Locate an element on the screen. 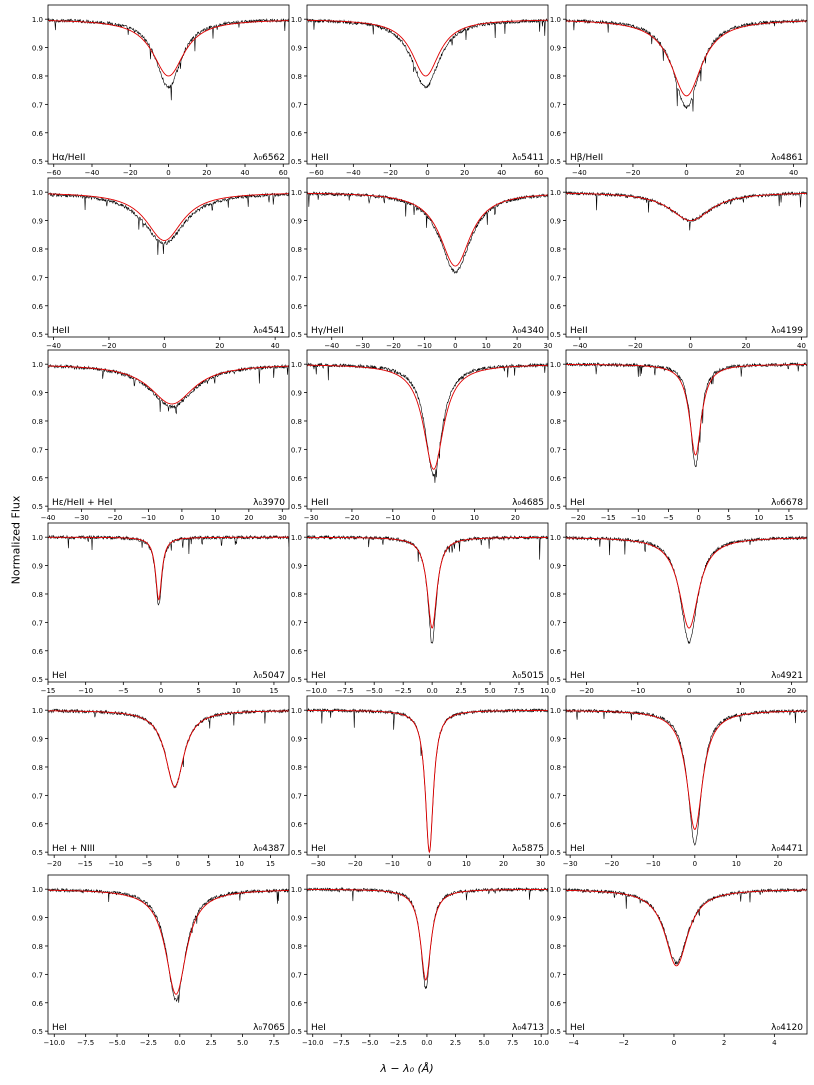  lambda-label: λ₀5411 is located at coordinates (528, 158).